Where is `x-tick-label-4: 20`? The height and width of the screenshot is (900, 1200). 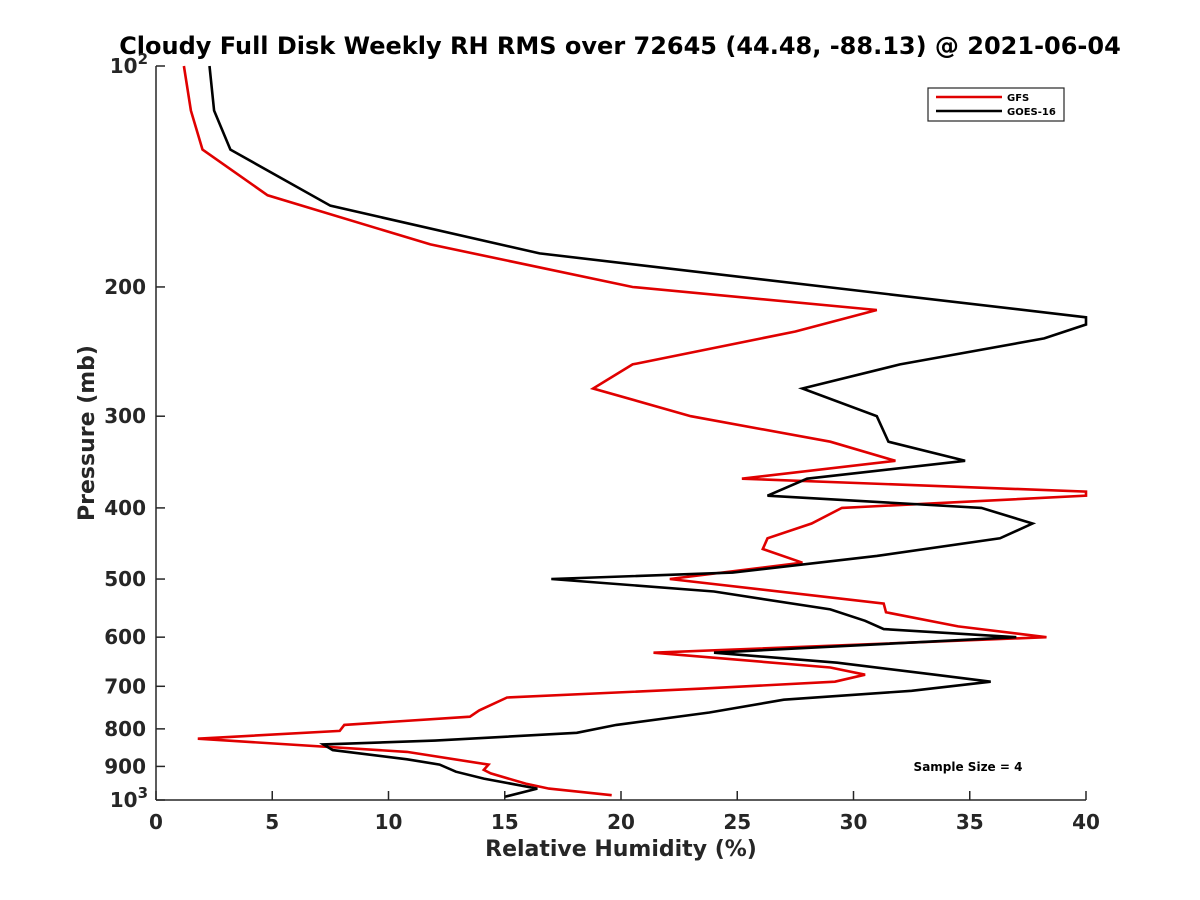
x-tick-label-4: 20 is located at coordinates (621, 822).